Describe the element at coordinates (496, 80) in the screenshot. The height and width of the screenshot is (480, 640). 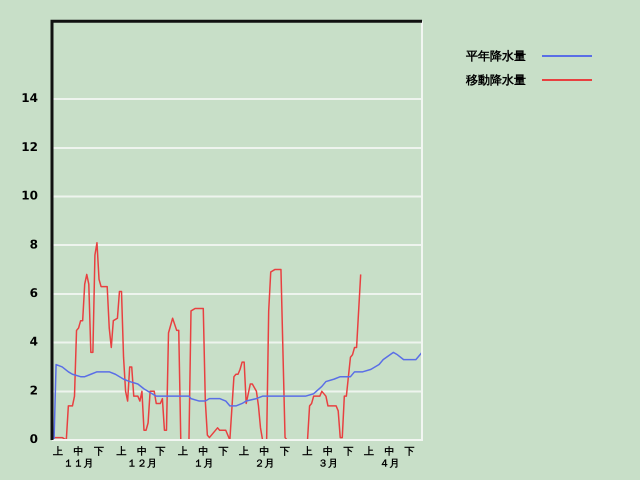
I see `legend-label: 移動降水量` at that location.